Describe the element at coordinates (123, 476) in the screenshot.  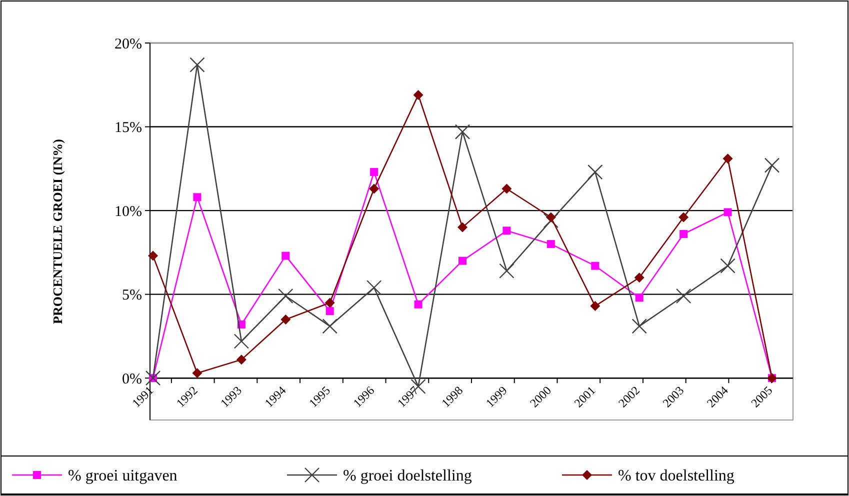
I see `legend-label: % groei uitgaven` at that location.